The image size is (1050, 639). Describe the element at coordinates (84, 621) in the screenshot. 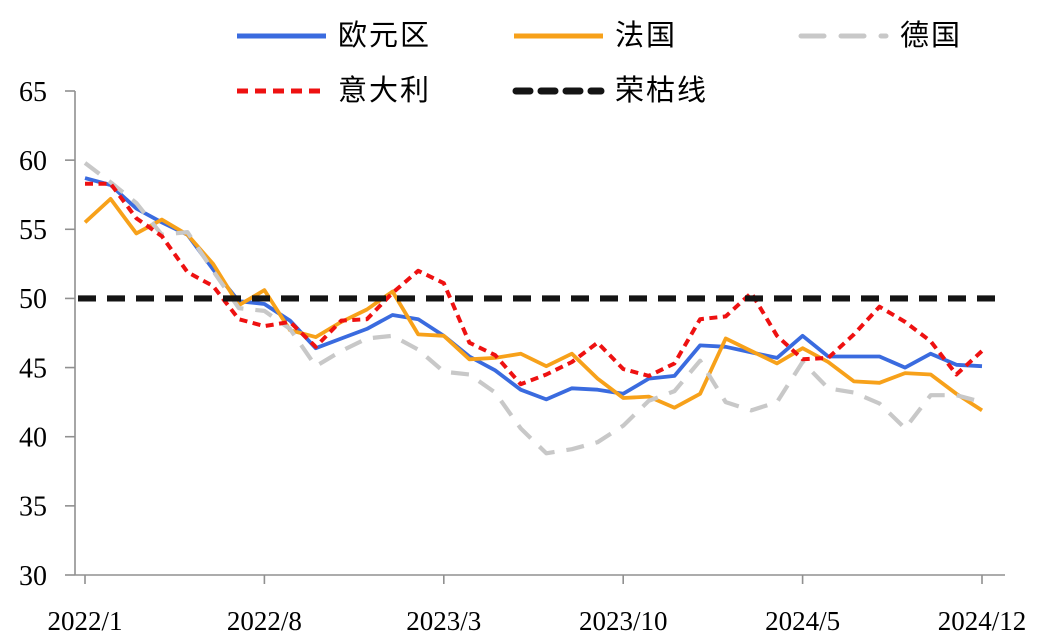

I see `x-tick-label: 2022/1` at that location.